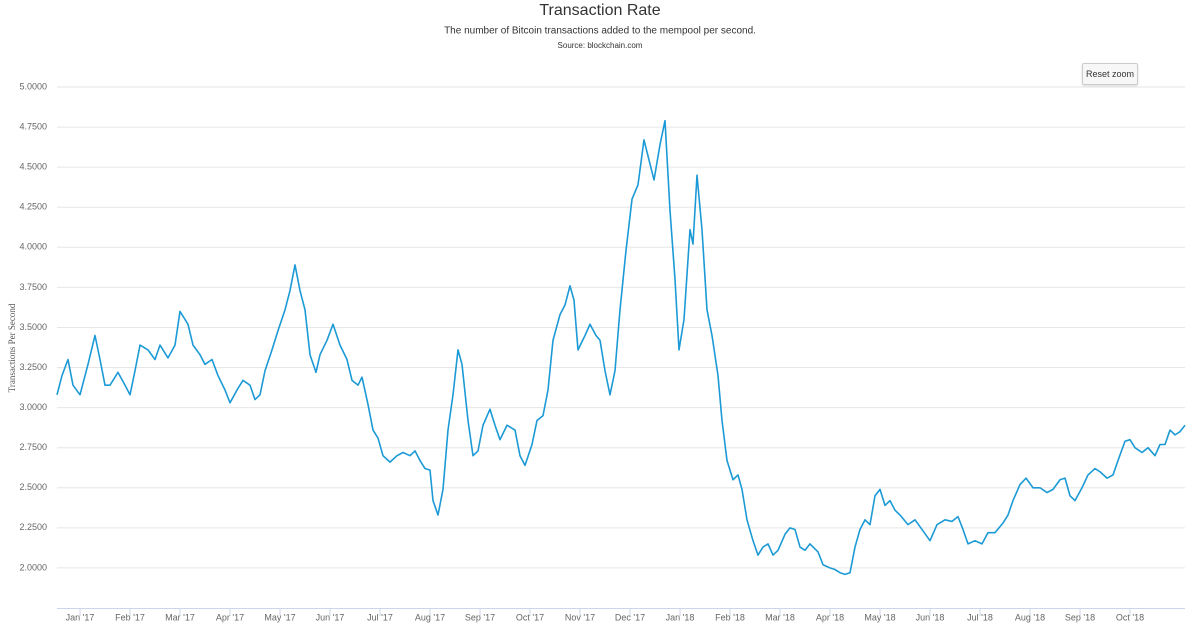  Describe the element at coordinates (580, 617) in the screenshot. I see `x-tick-label: Nov '17` at that location.